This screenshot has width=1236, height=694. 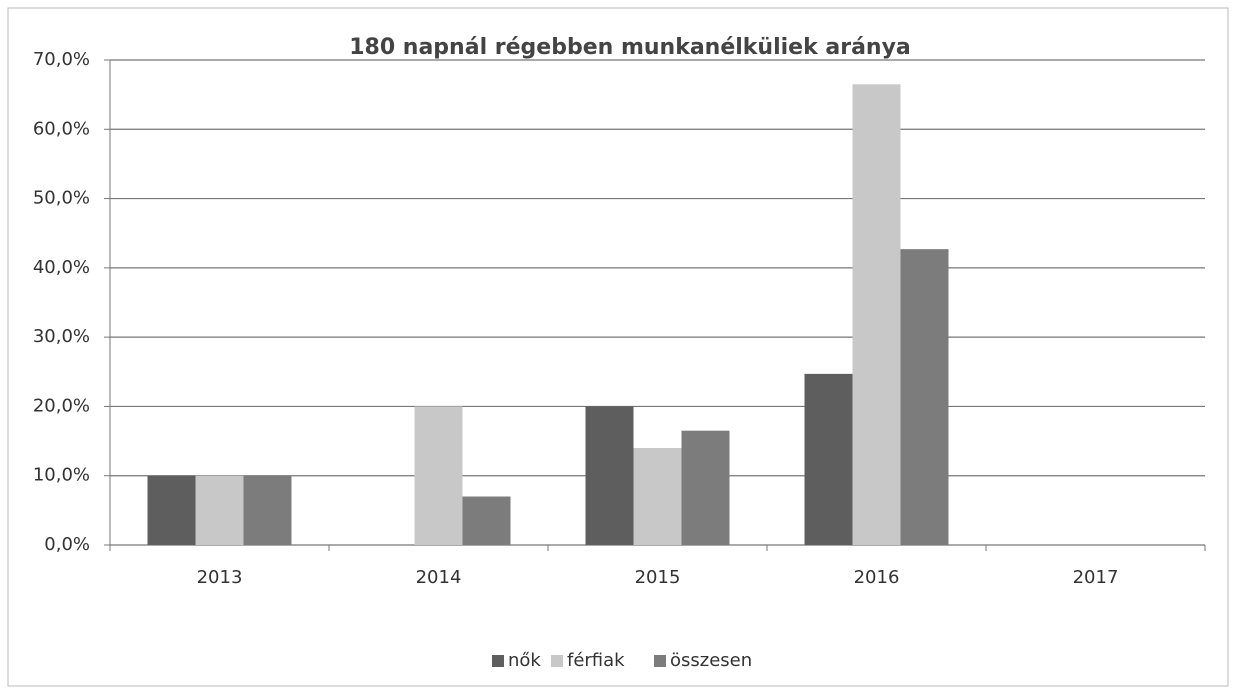 What do you see at coordinates (1096, 577) in the screenshot?
I see `x-tick-label: 2017` at bounding box center [1096, 577].